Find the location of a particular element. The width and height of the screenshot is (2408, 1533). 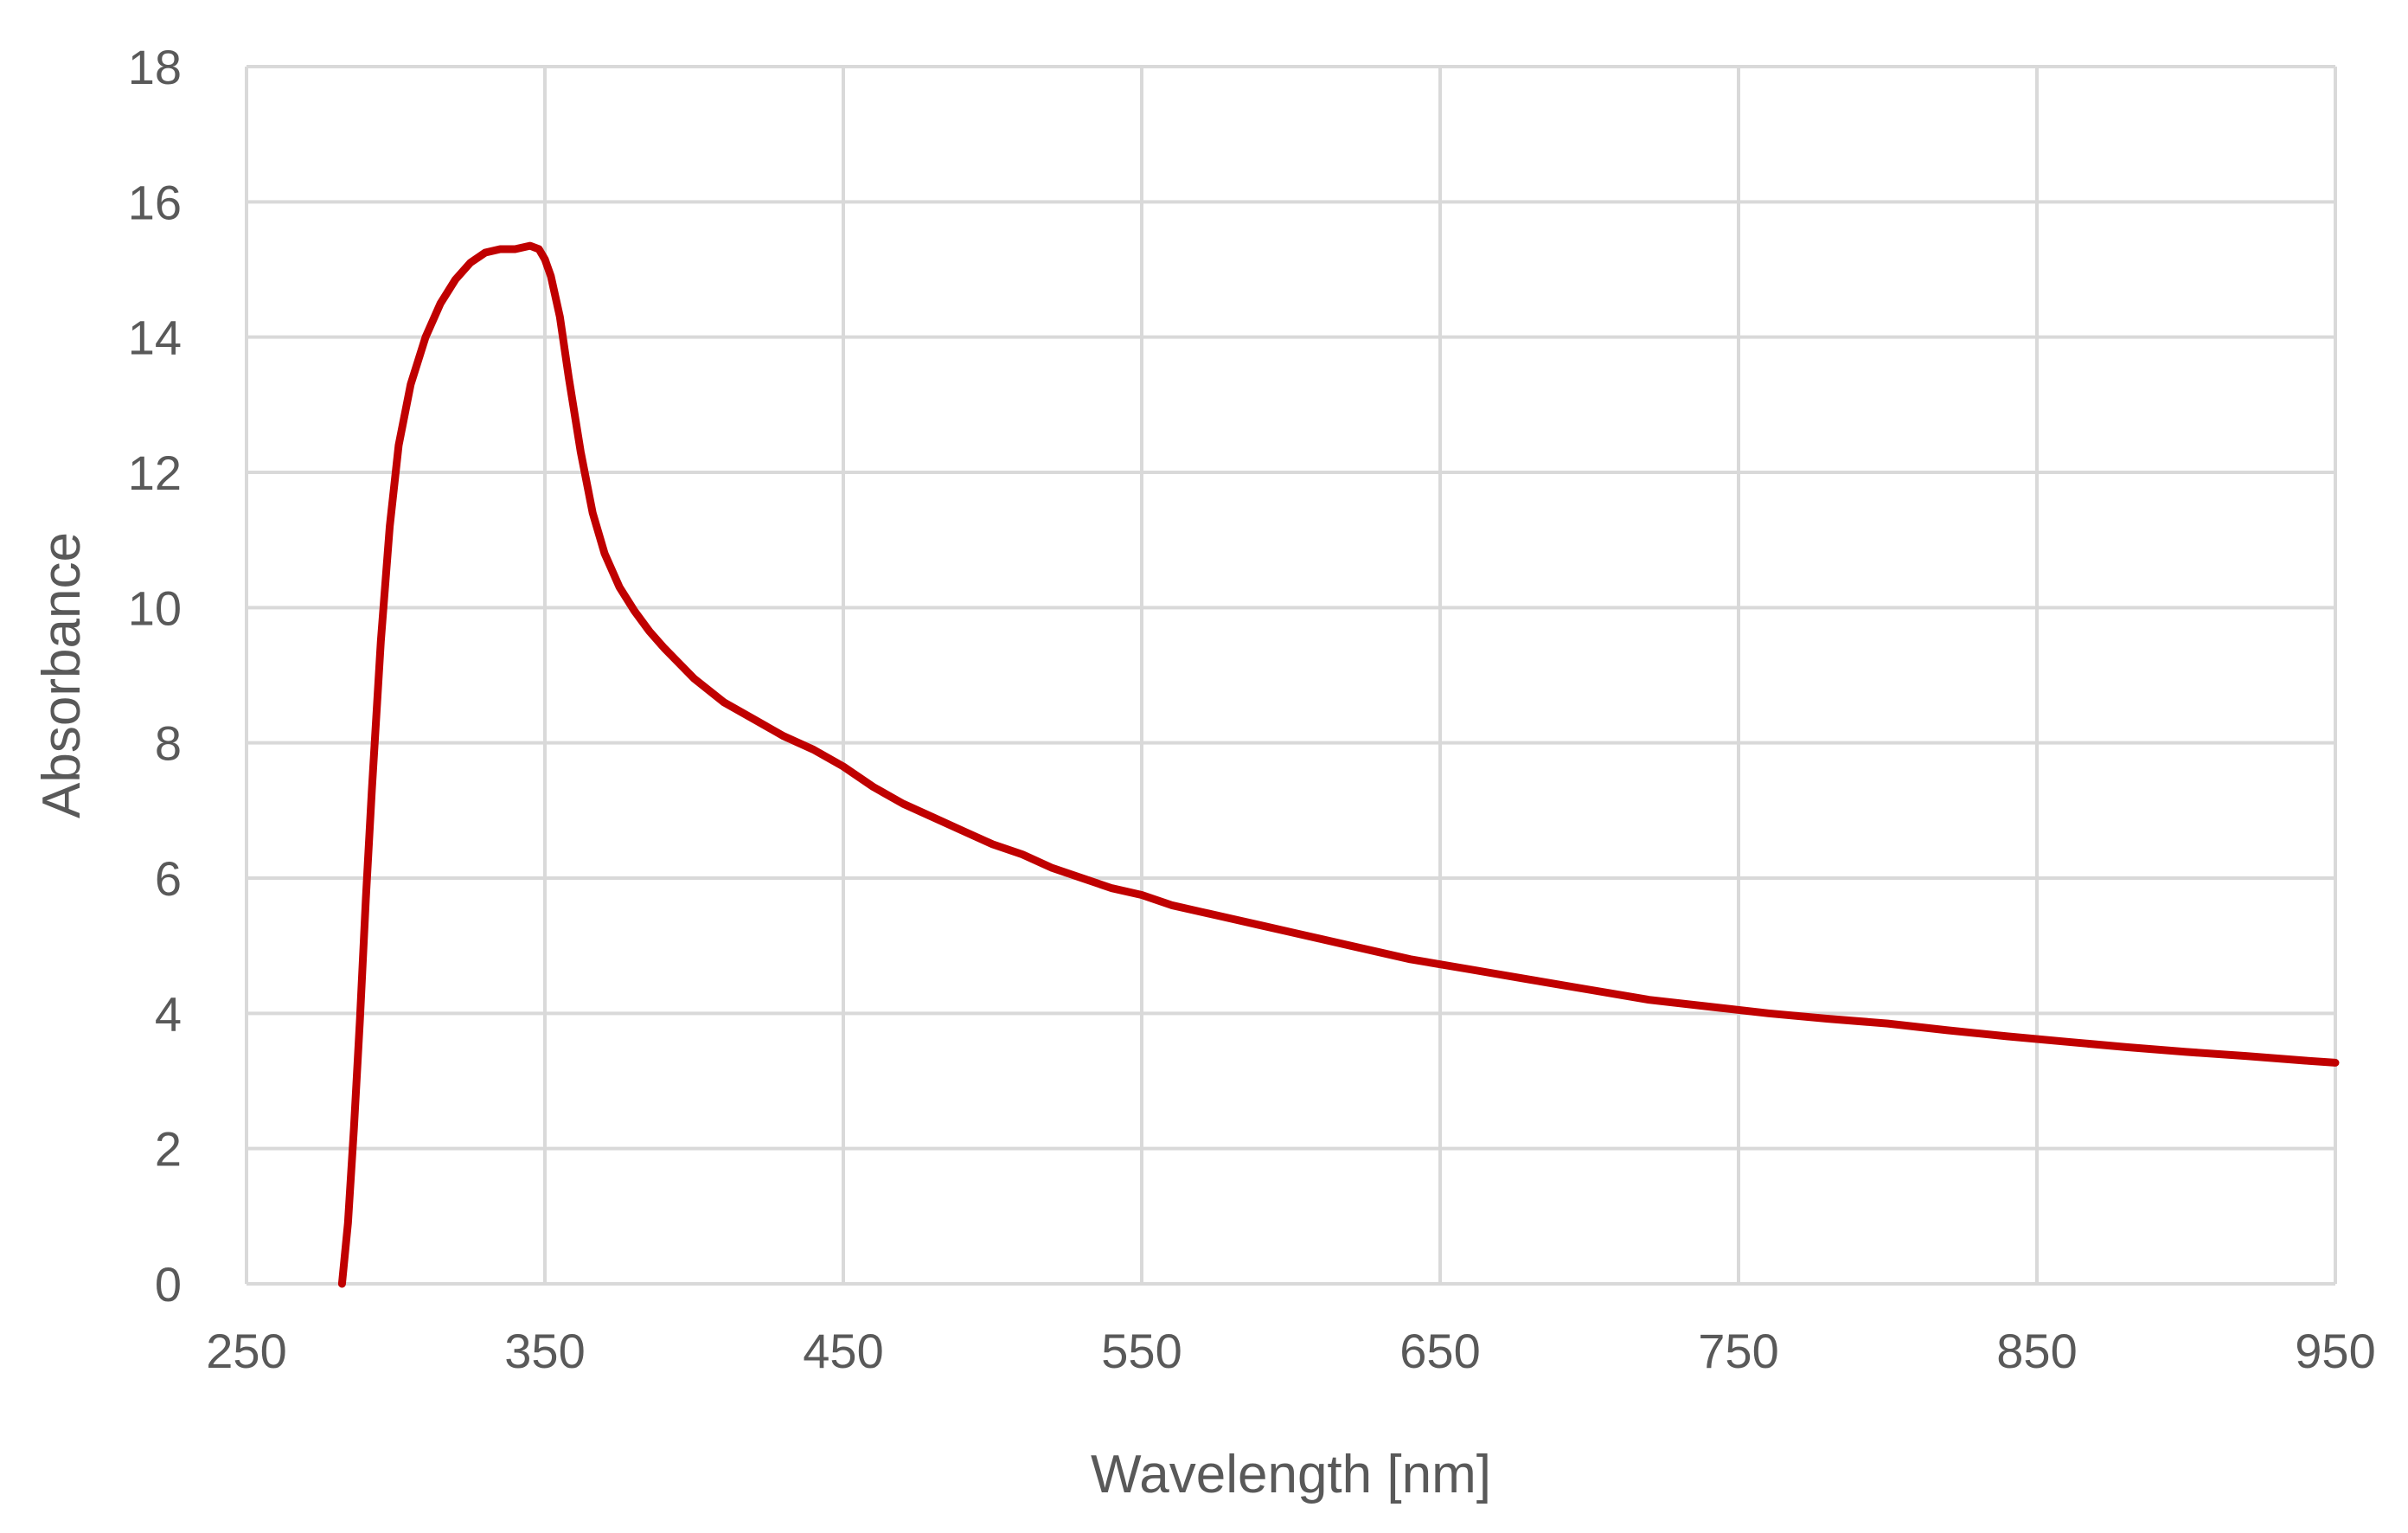

y-axis-title: Absorbance is located at coordinates (62, 675).